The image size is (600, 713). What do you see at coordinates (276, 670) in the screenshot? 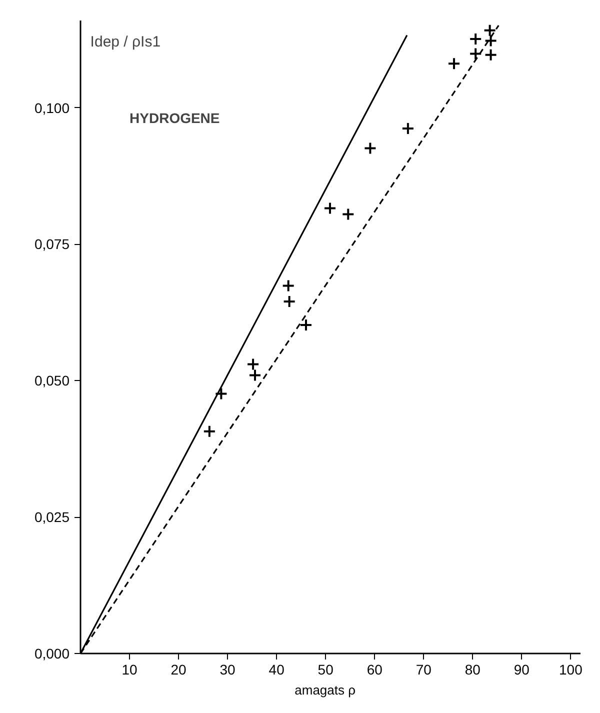
I see `x-tick-label: 40` at bounding box center [276, 670].